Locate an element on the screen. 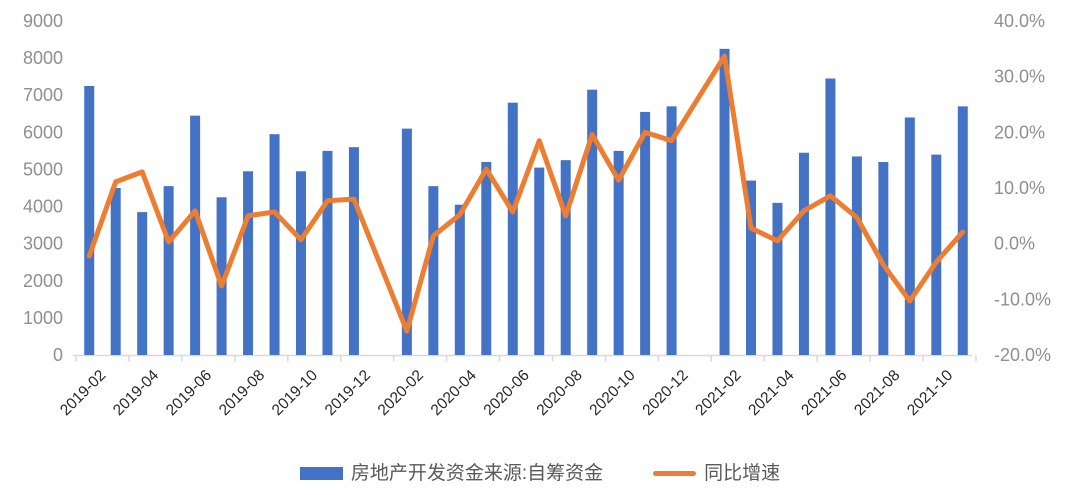 This screenshot has width=1080, height=495. legend-item-line: 同比增速 is located at coordinates (716, 473).